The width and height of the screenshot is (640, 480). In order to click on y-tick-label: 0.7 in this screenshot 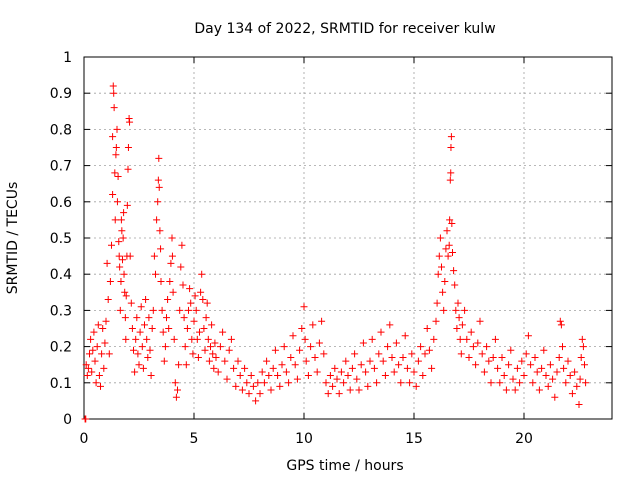, I will do `click(61, 167)`.